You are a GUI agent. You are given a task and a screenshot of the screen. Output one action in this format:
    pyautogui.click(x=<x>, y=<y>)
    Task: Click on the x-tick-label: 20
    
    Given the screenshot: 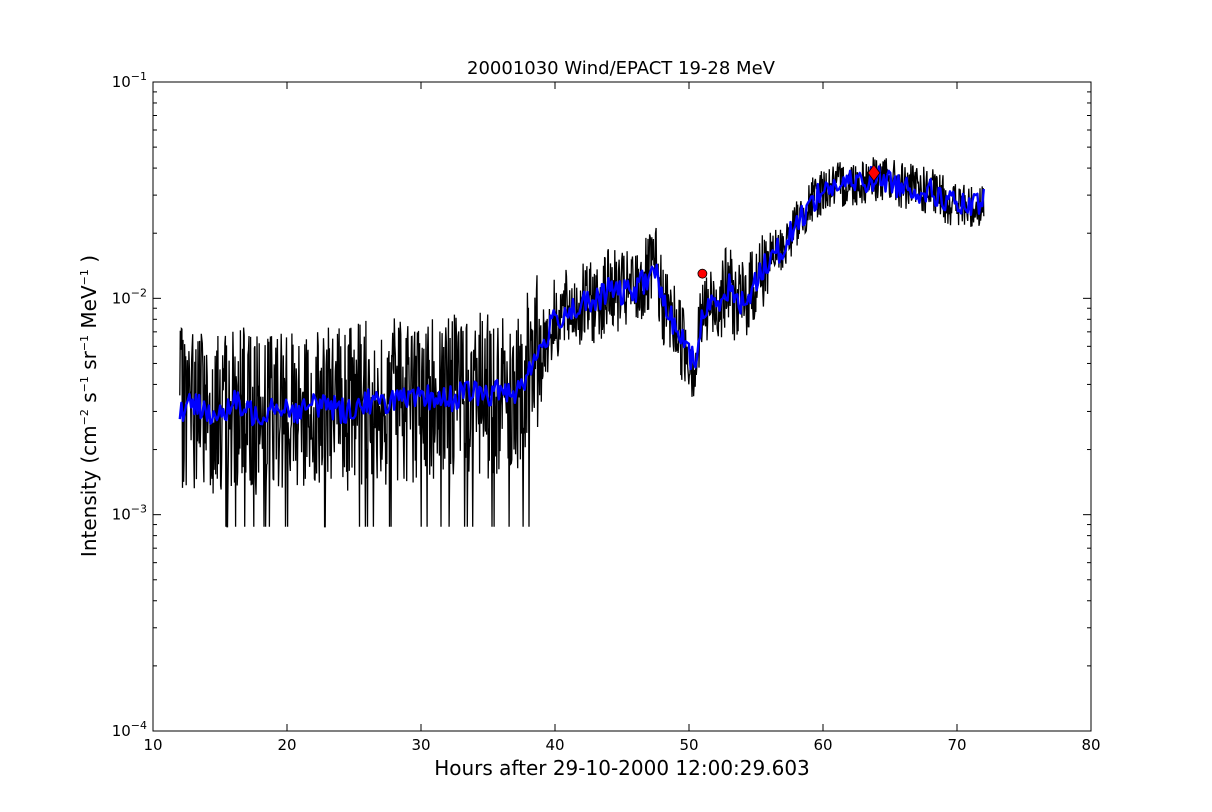 What is the action you would take?
    pyautogui.click(x=286, y=745)
    